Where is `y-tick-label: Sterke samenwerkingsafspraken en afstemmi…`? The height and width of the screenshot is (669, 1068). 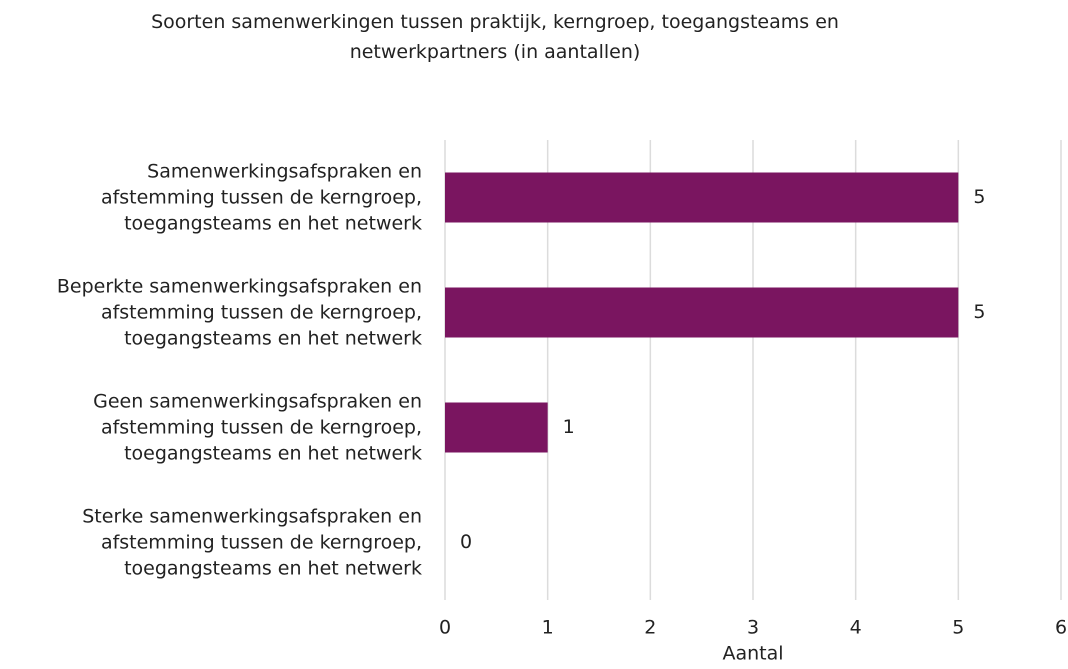 y-tick-label: Sterke samenwerkingsafspraken en afstemmi… is located at coordinates (252, 542).